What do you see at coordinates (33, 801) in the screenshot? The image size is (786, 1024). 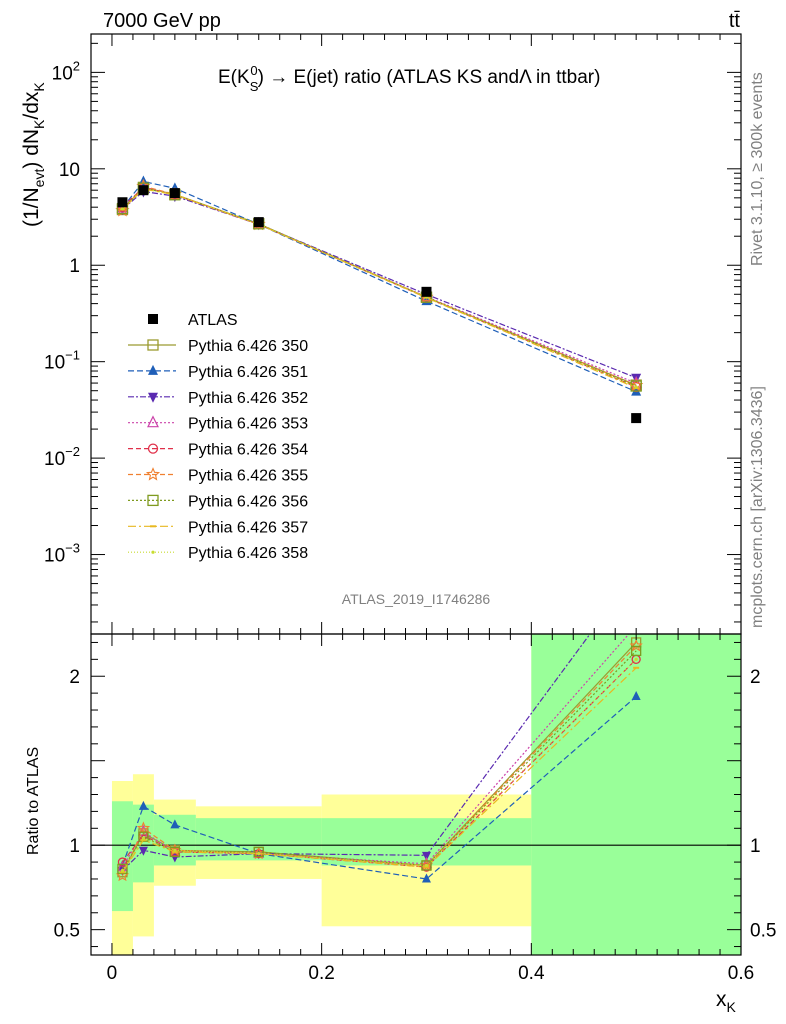 I see `ratio-axis-label: Ratio to ATLAS` at bounding box center [33, 801].